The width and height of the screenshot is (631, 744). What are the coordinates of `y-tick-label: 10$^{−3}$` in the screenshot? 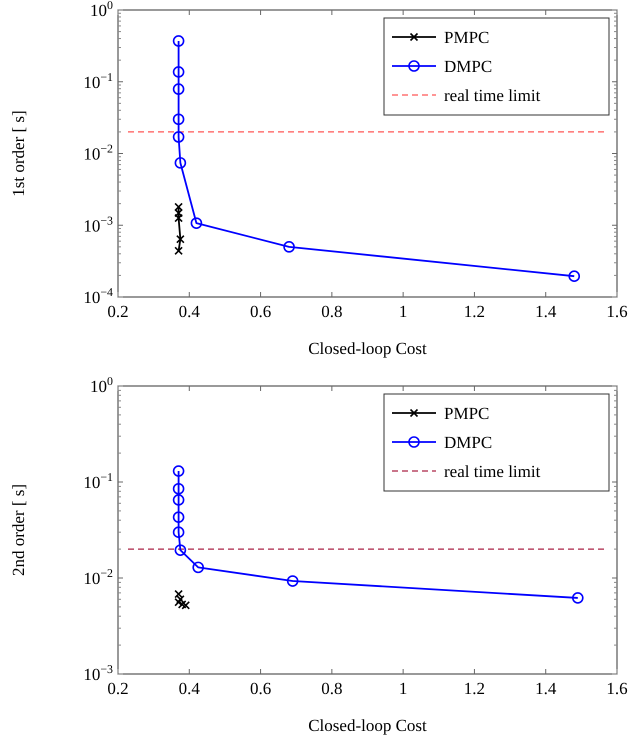 It's located at (98, 224).